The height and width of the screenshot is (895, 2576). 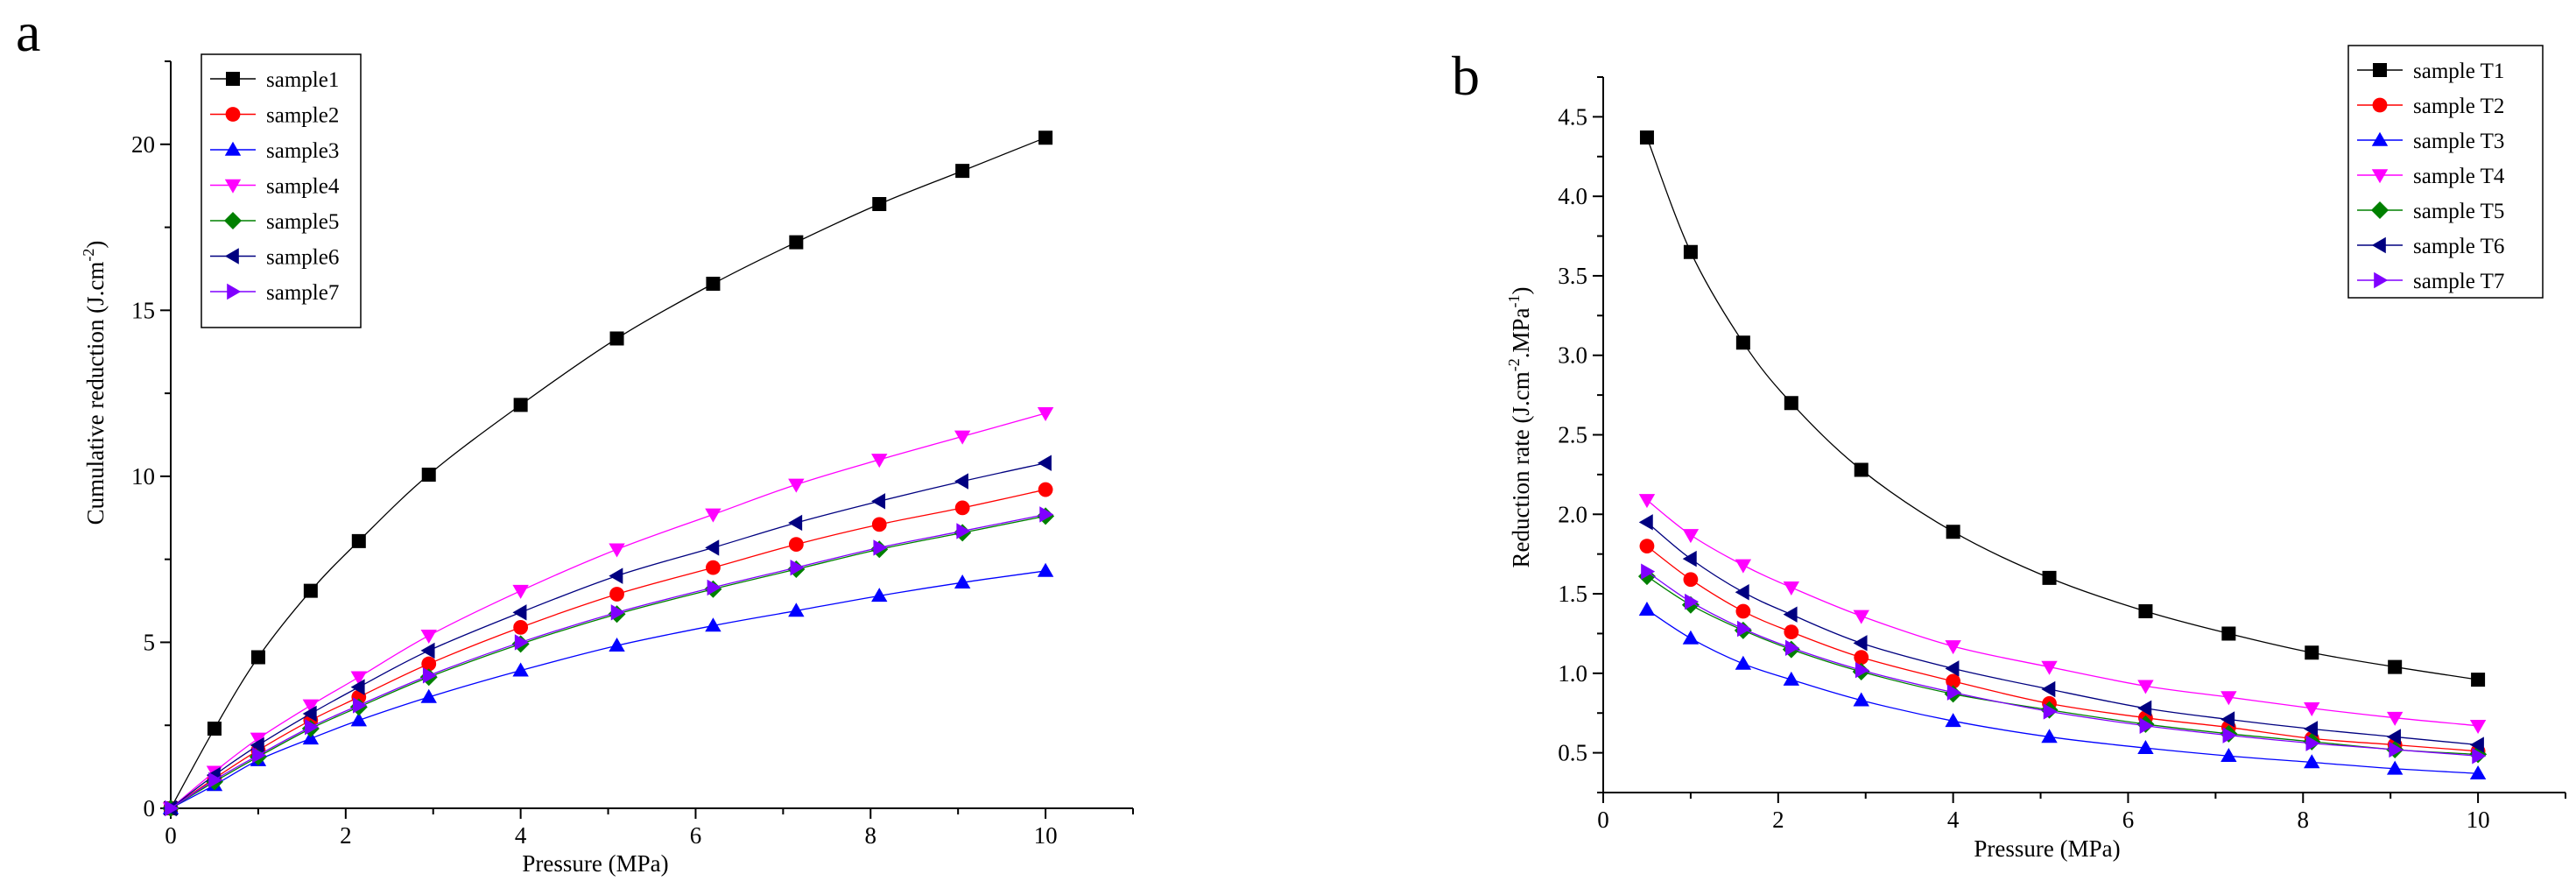 What do you see at coordinates (1572, 116) in the screenshot?
I see `y-tick-label-b: 4.5` at bounding box center [1572, 116].